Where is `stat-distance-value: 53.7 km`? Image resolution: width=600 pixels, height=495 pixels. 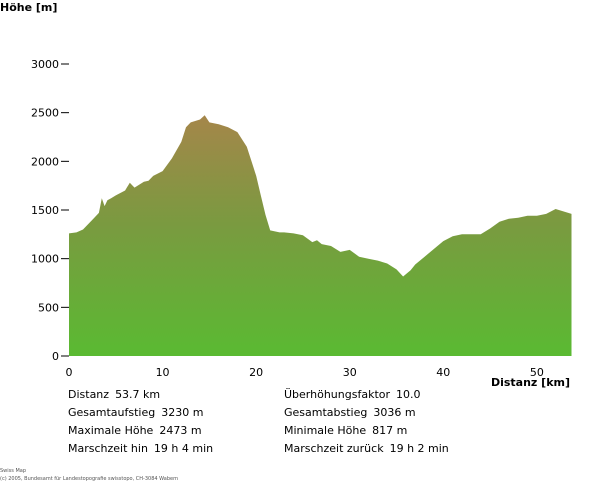
stat-distance-value: 53.7 km is located at coordinates (138, 394).